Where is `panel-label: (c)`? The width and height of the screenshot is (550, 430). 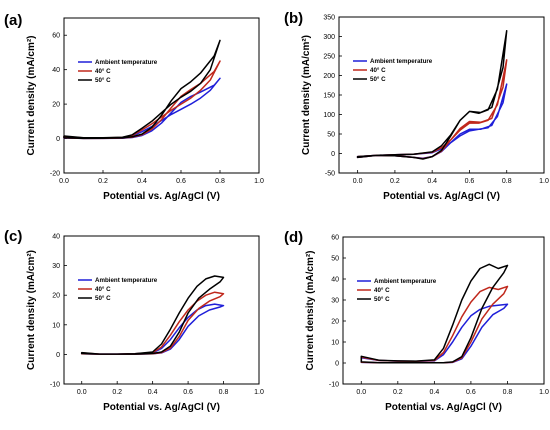 panel-label: (c) is located at coordinates (13, 236).